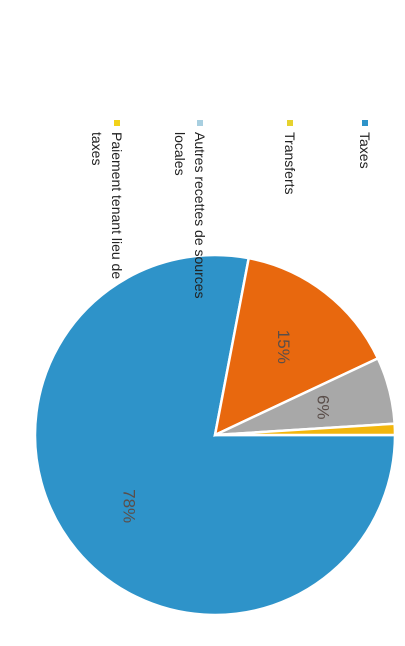 This screenshot has width=405, height=646. I want to click on legend-label: Taxes, so click(365, 150).